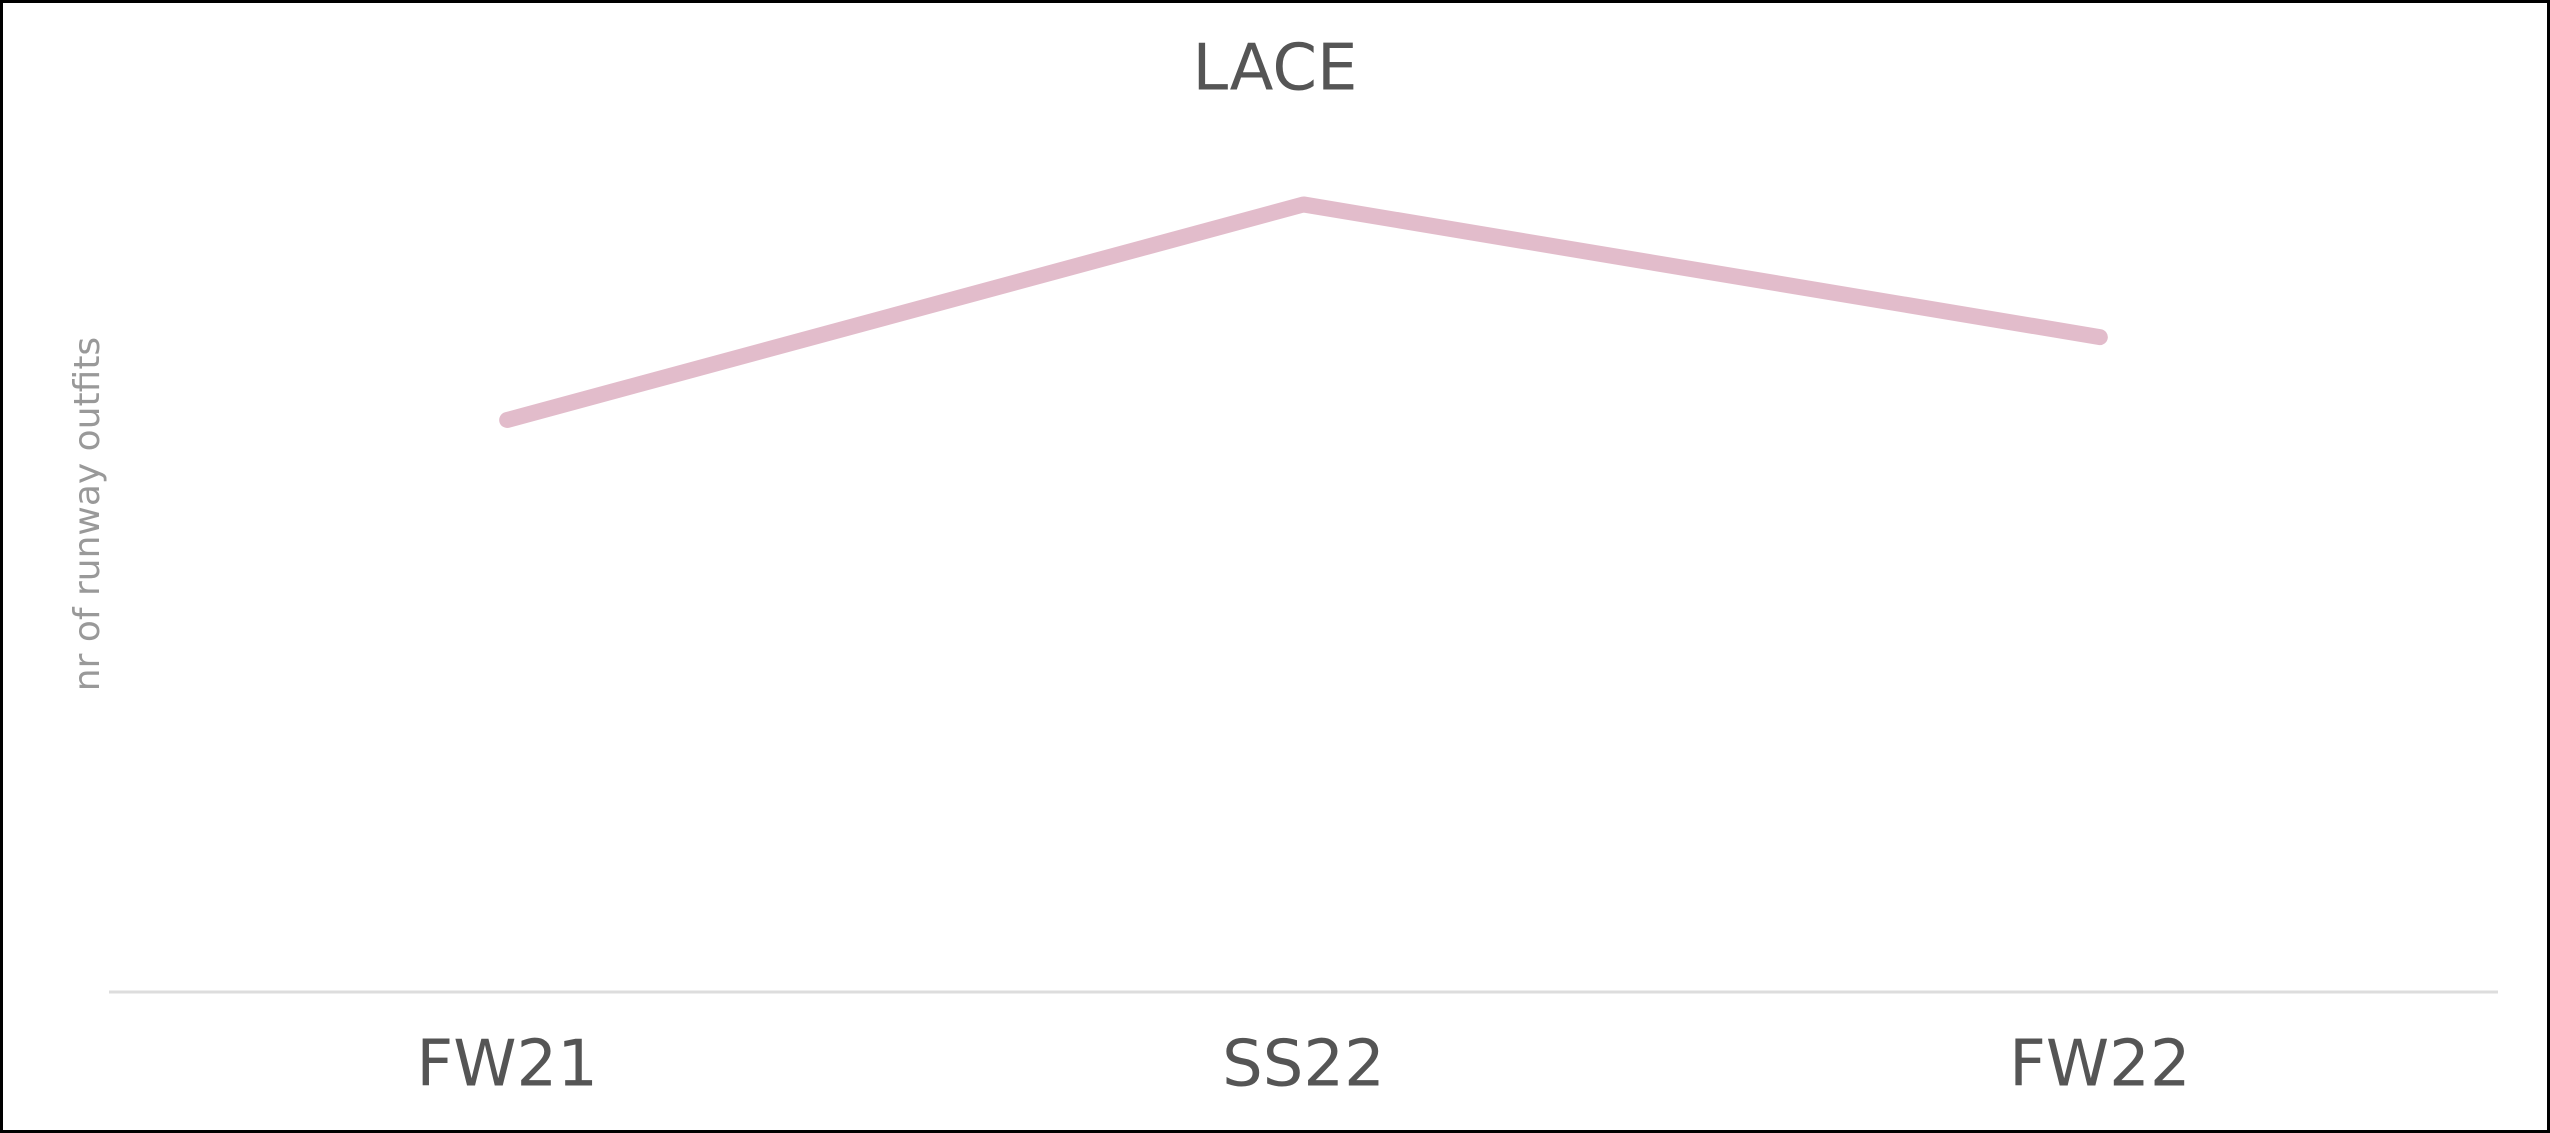 The image size is (2550, 1133). What do you see at coordinates (1303, 1065) in the screenshot?
I see `x-tick-label: SS22` at bounding box center [1303, 1065].